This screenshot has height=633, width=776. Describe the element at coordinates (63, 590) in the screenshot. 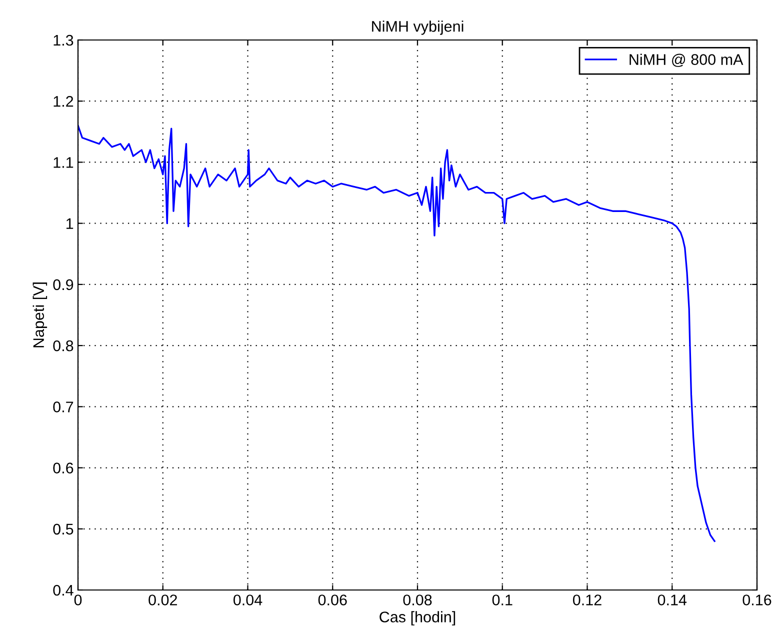

I see `y-tick-label: 0.4` at that location.